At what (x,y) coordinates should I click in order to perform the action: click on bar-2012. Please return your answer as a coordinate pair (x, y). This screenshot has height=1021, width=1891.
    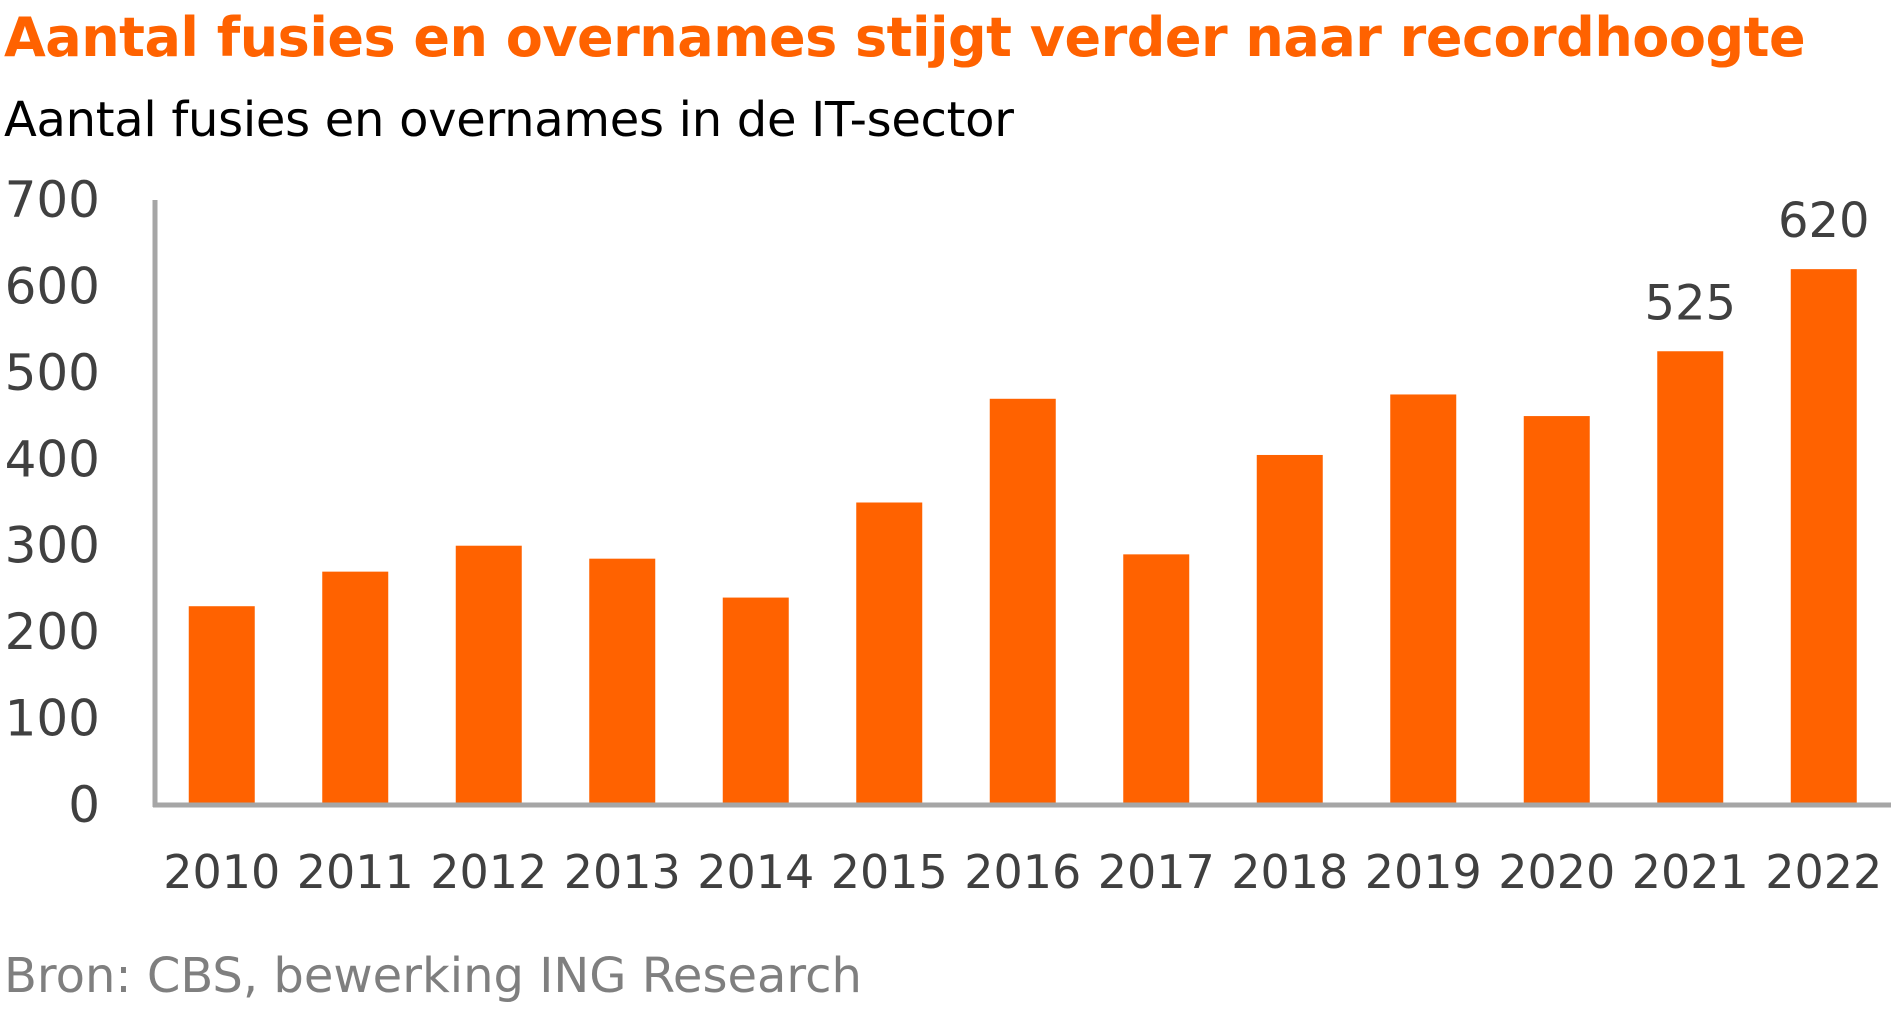
    Looking at the image, I should click on (488, 675).